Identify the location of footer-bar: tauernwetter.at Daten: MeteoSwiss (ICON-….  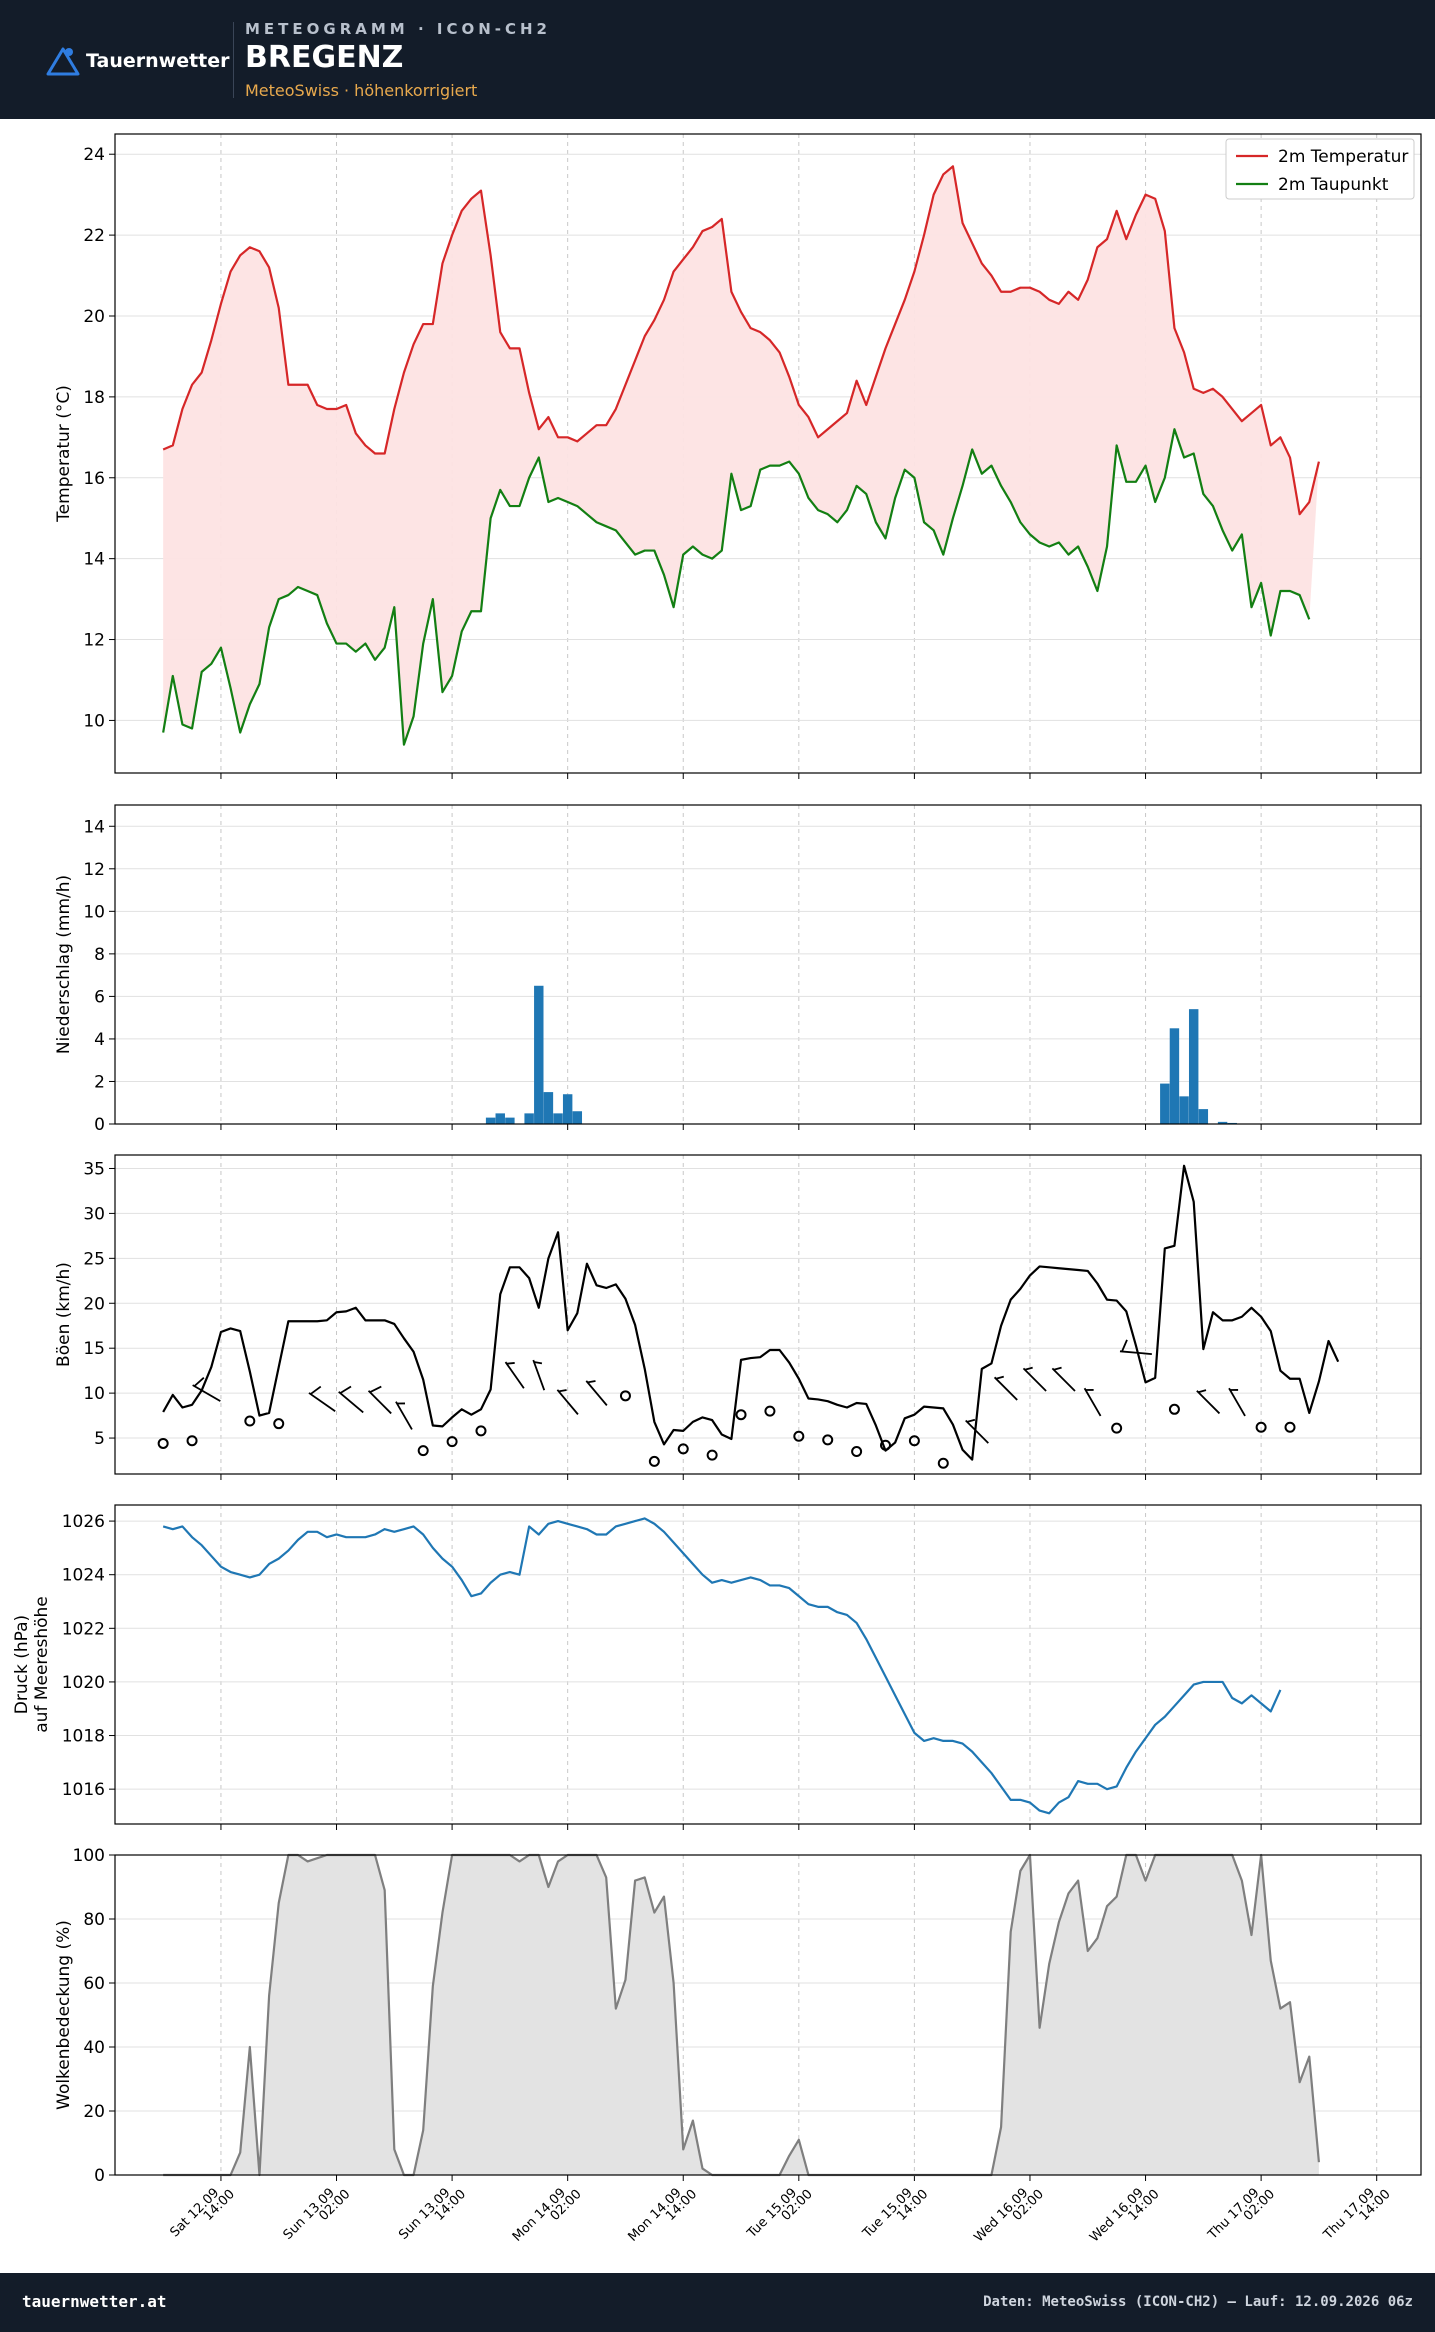
(717, 2302).